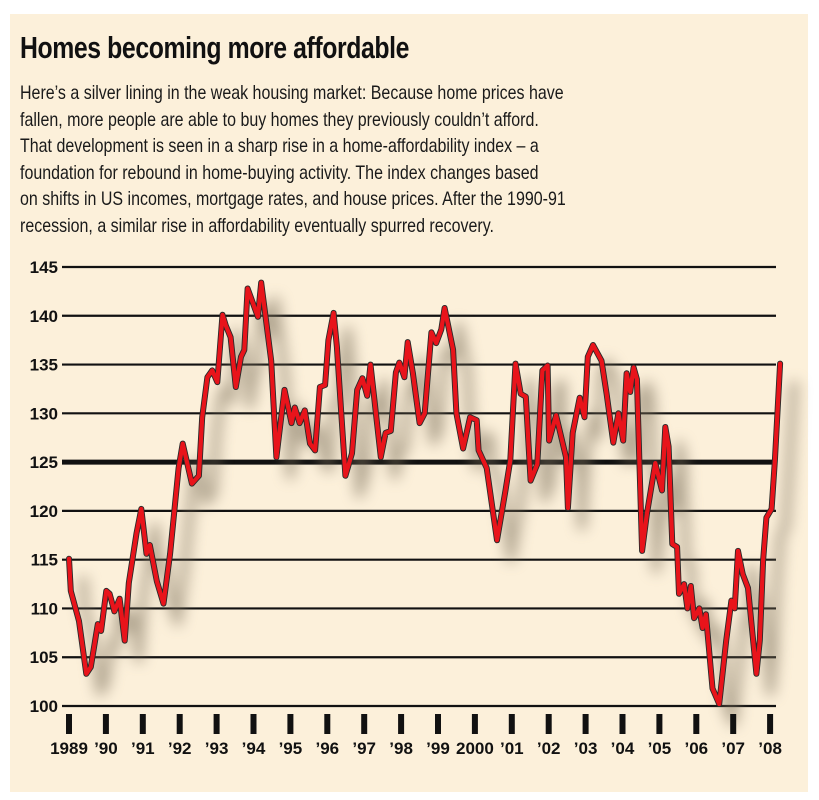  I want to click on y-tick-label: 115, so click(44, 560).